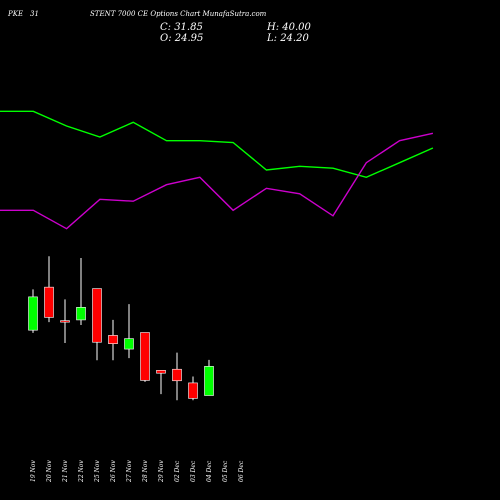  What do you see at coordinates (65, 471) in the screenshot?
I see `x-tick-label: 21 Nov` at bounding box center [65, 471].